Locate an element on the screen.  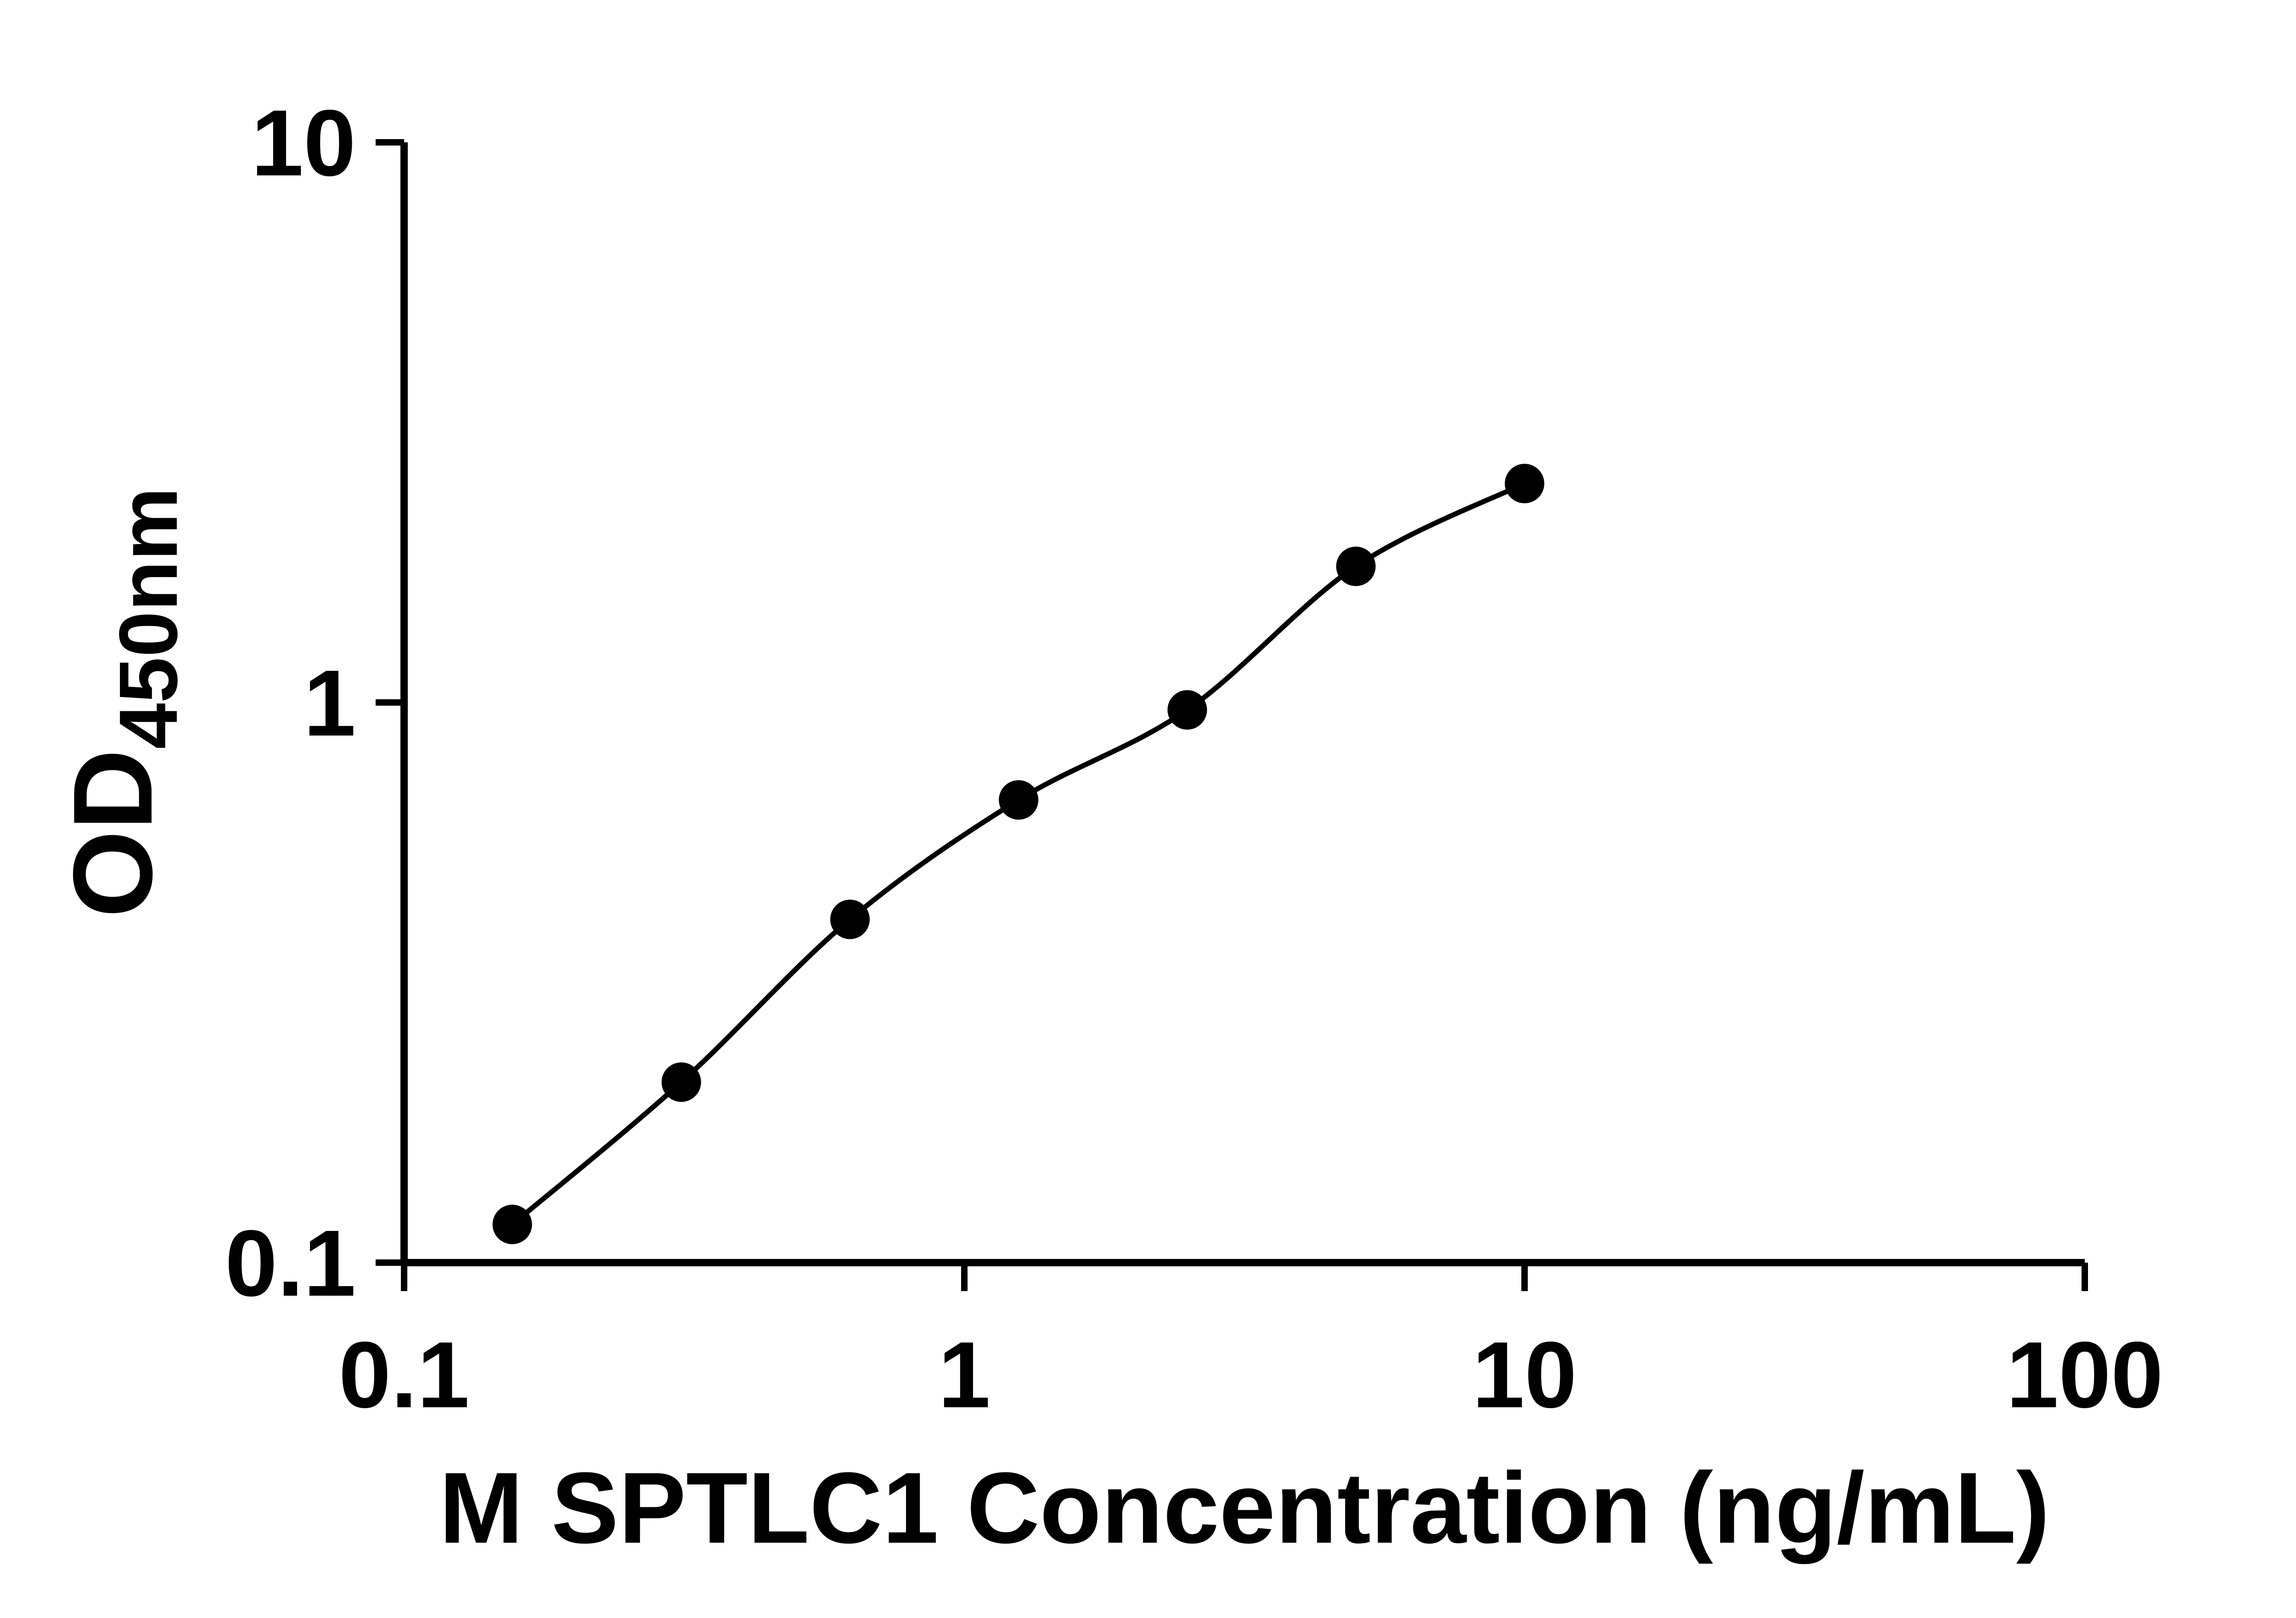
x-tick-label: 10 is located at coordinates (1524, 1374).